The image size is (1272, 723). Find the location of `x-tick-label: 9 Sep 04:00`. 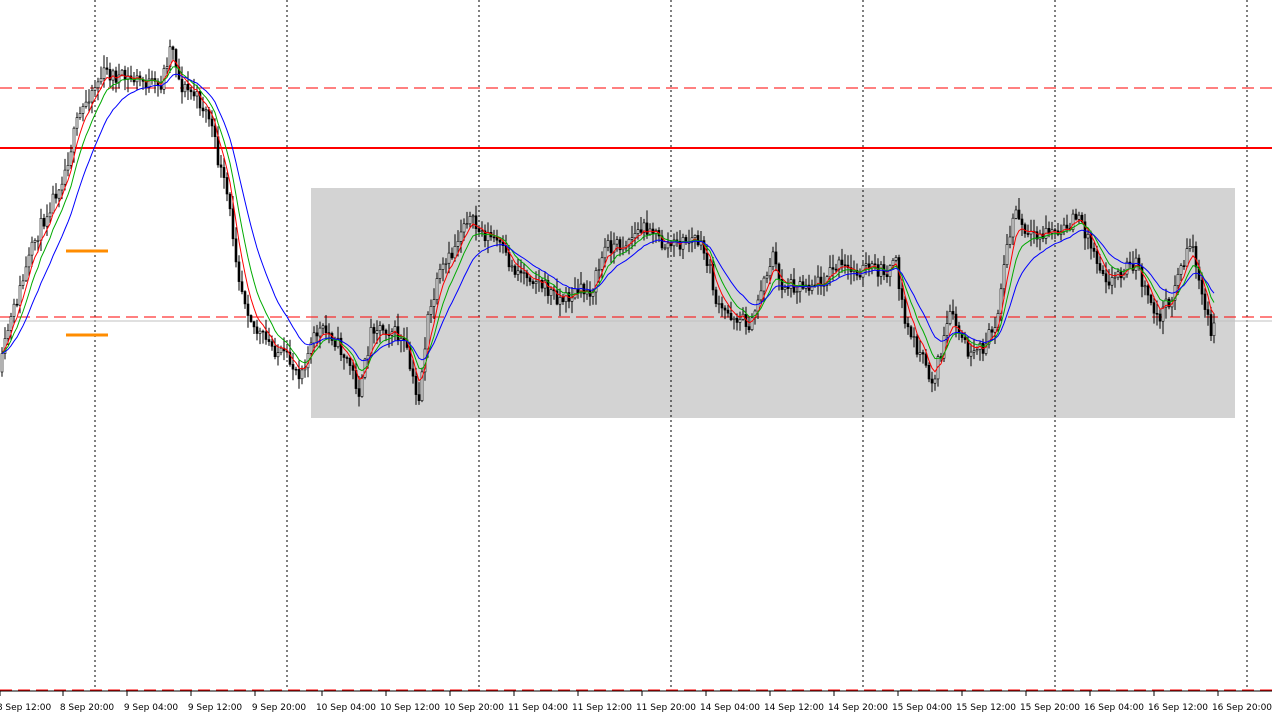

x-tick-label: 9 Sep 04:00 is located at coordinates (151, 708).